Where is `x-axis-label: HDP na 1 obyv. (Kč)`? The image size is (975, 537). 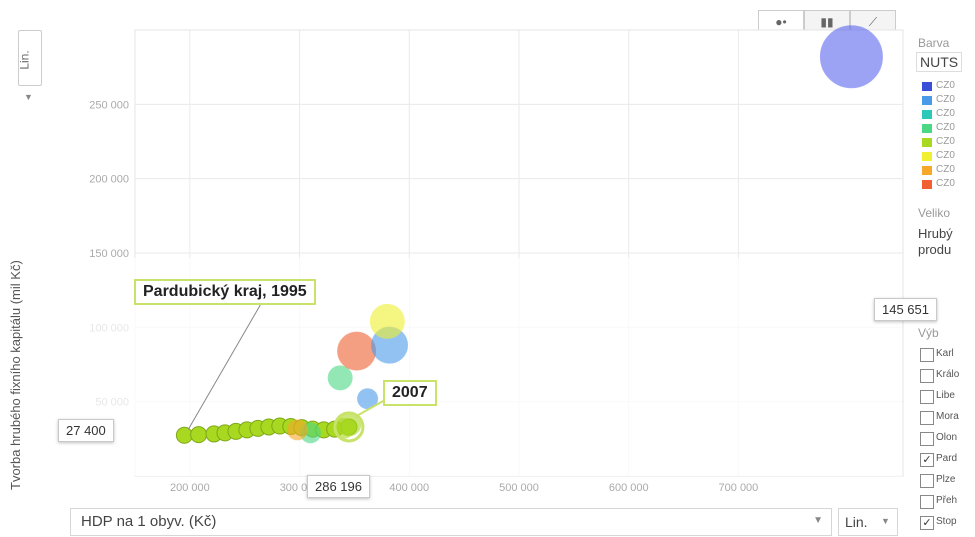 x-axis-label: HDP na 1 obyv. (Kč) is located at coordinates (149, 521).